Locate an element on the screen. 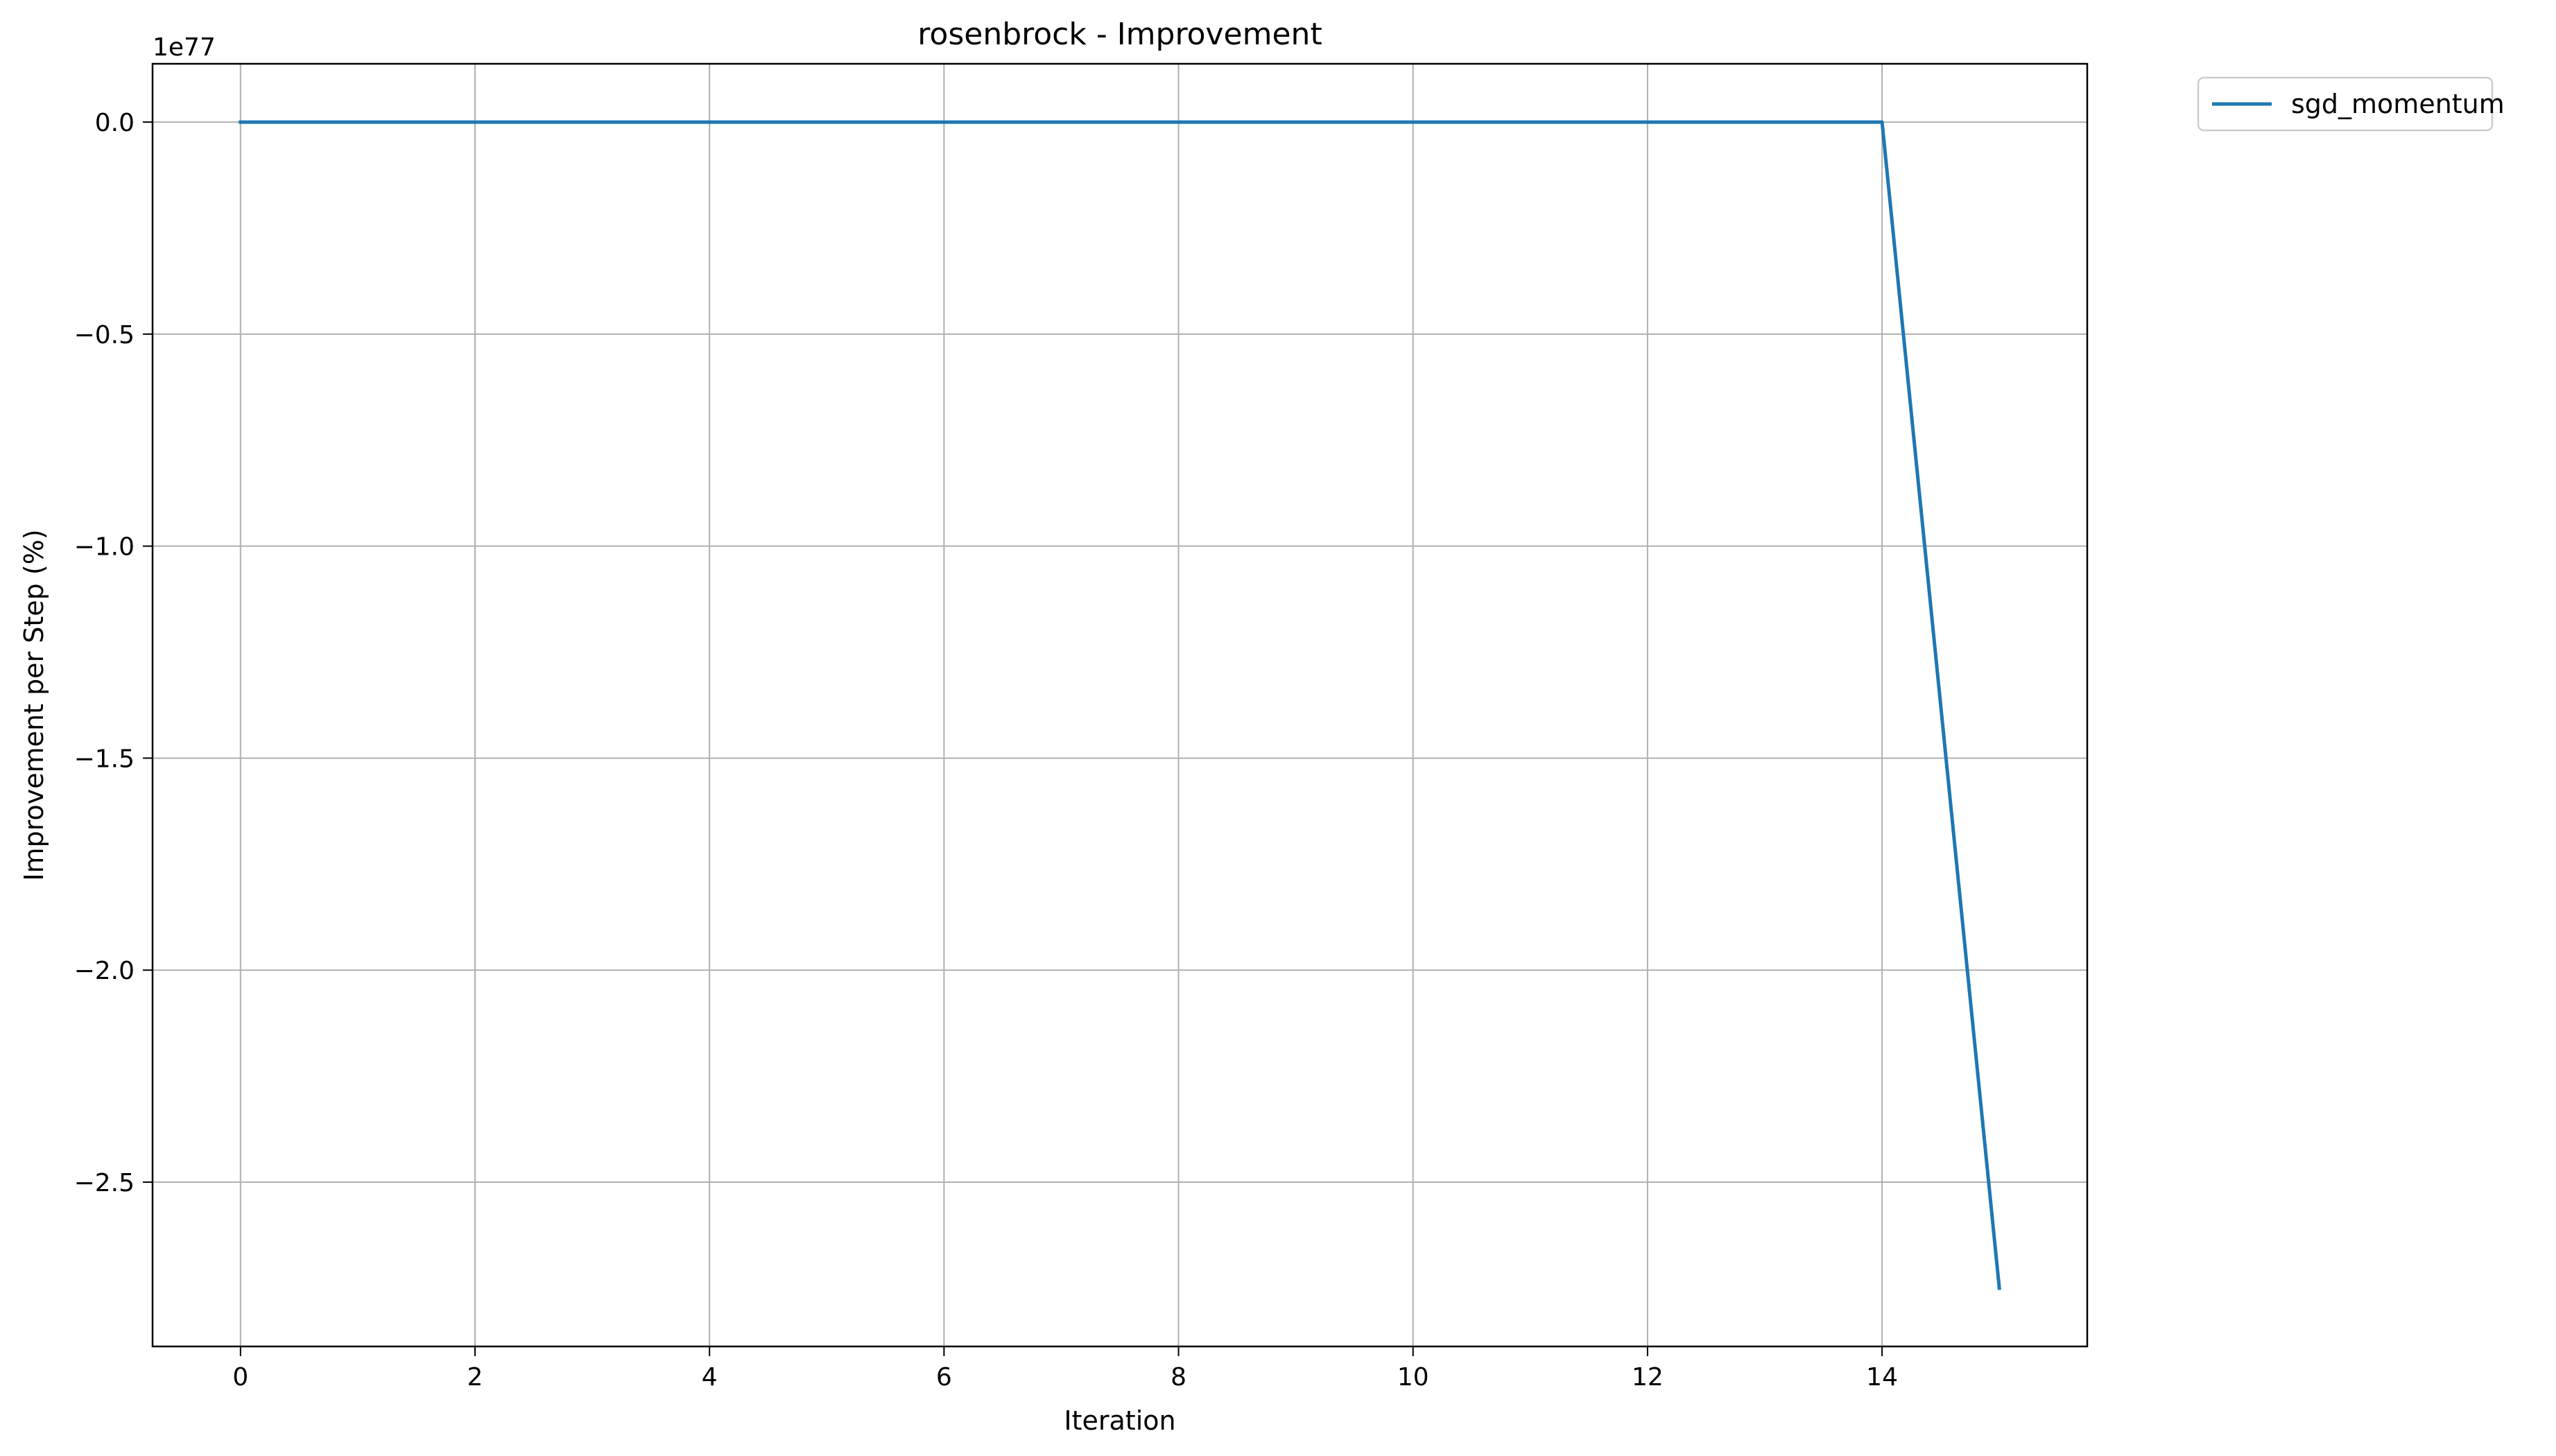 This screenshot has height=1456, width=2556. x-tick-label: 6 is located at coordinates (944, 1377).